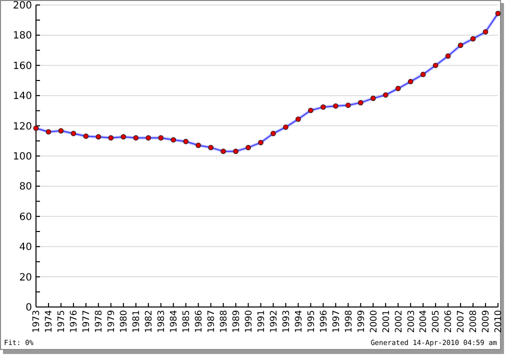 This screenshot has width=505, height=355. Describe the element at coordinates (337, 321) in the screenshot. I see `x-tick-label: 1997` at that location.